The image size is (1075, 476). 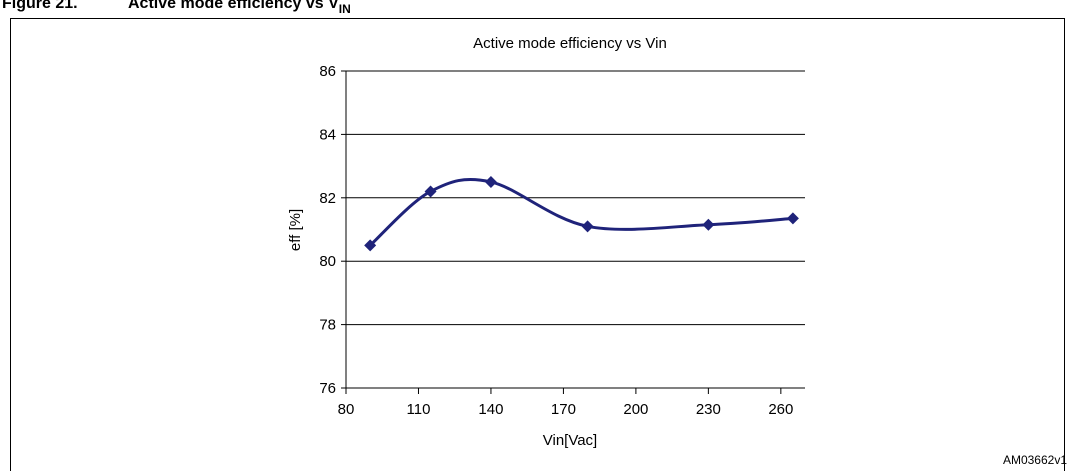 What do you see at coordinates (635, 409) in the screenshot?
I see `x-tick-label: 200` at bounding box center [635, 409].